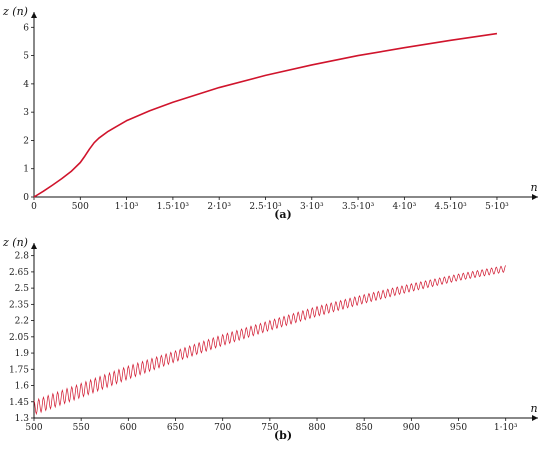 Image resolution: width=550 pixels, height=451 pixels. I want to click on y-tick-label: 1.9, so click(22, 354).